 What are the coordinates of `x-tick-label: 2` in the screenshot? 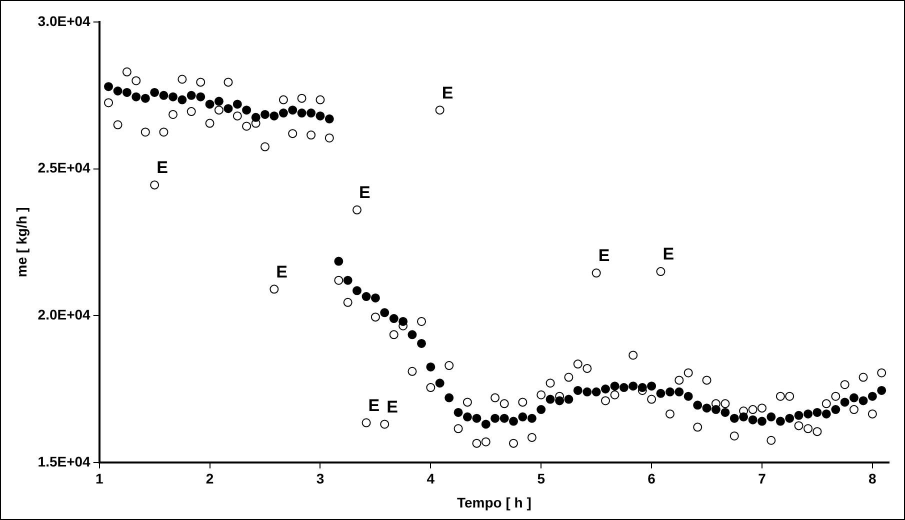 It's located at (210, 478).